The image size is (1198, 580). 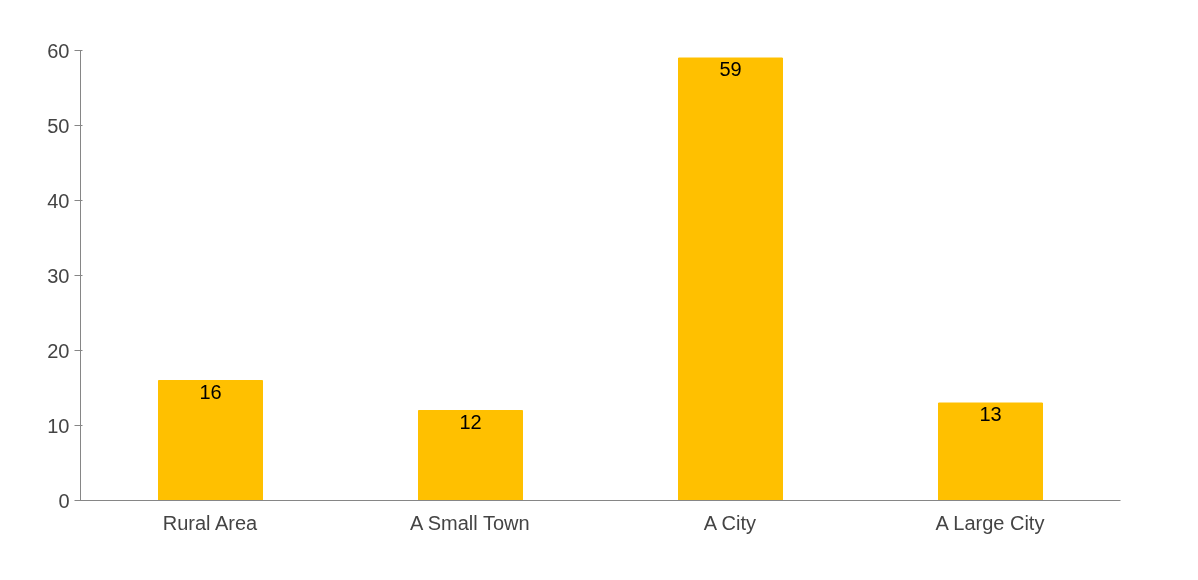 I want to click on data-label: 59, so click(x=730, y=69).